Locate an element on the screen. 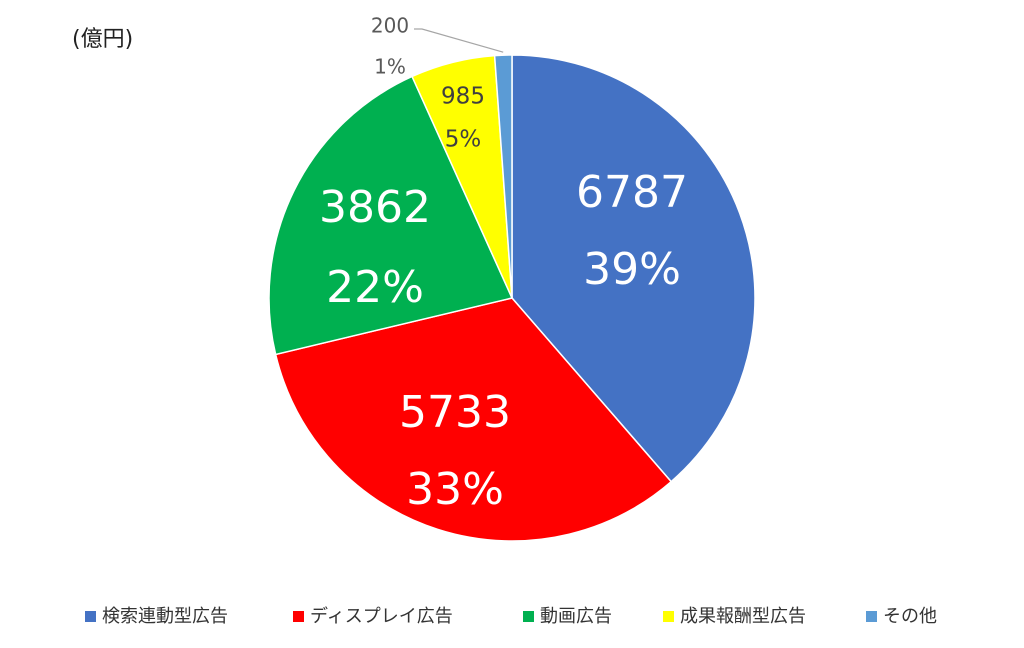 This screenshot has width=1024, height=648. percent-label: 33% is located at coordinates (455, 489).